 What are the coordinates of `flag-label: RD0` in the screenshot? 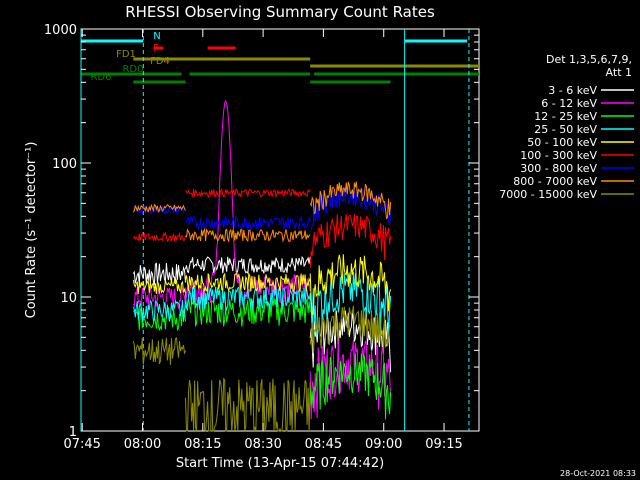 It's located at (132, 69).